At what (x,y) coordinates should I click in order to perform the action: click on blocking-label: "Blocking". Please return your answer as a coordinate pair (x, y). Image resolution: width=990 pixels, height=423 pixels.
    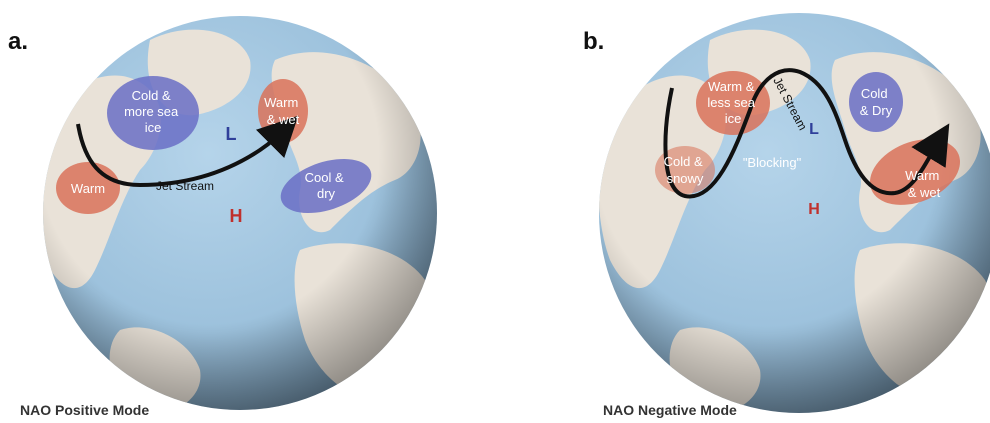
    Looking at the image, I should click on (772, 162).